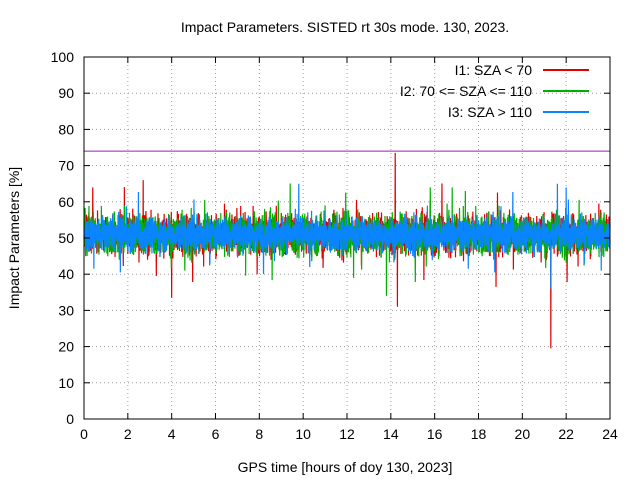 This screenshot has width=640, height=480. I want to click on y-tick-label: 60, so click(66, 202).